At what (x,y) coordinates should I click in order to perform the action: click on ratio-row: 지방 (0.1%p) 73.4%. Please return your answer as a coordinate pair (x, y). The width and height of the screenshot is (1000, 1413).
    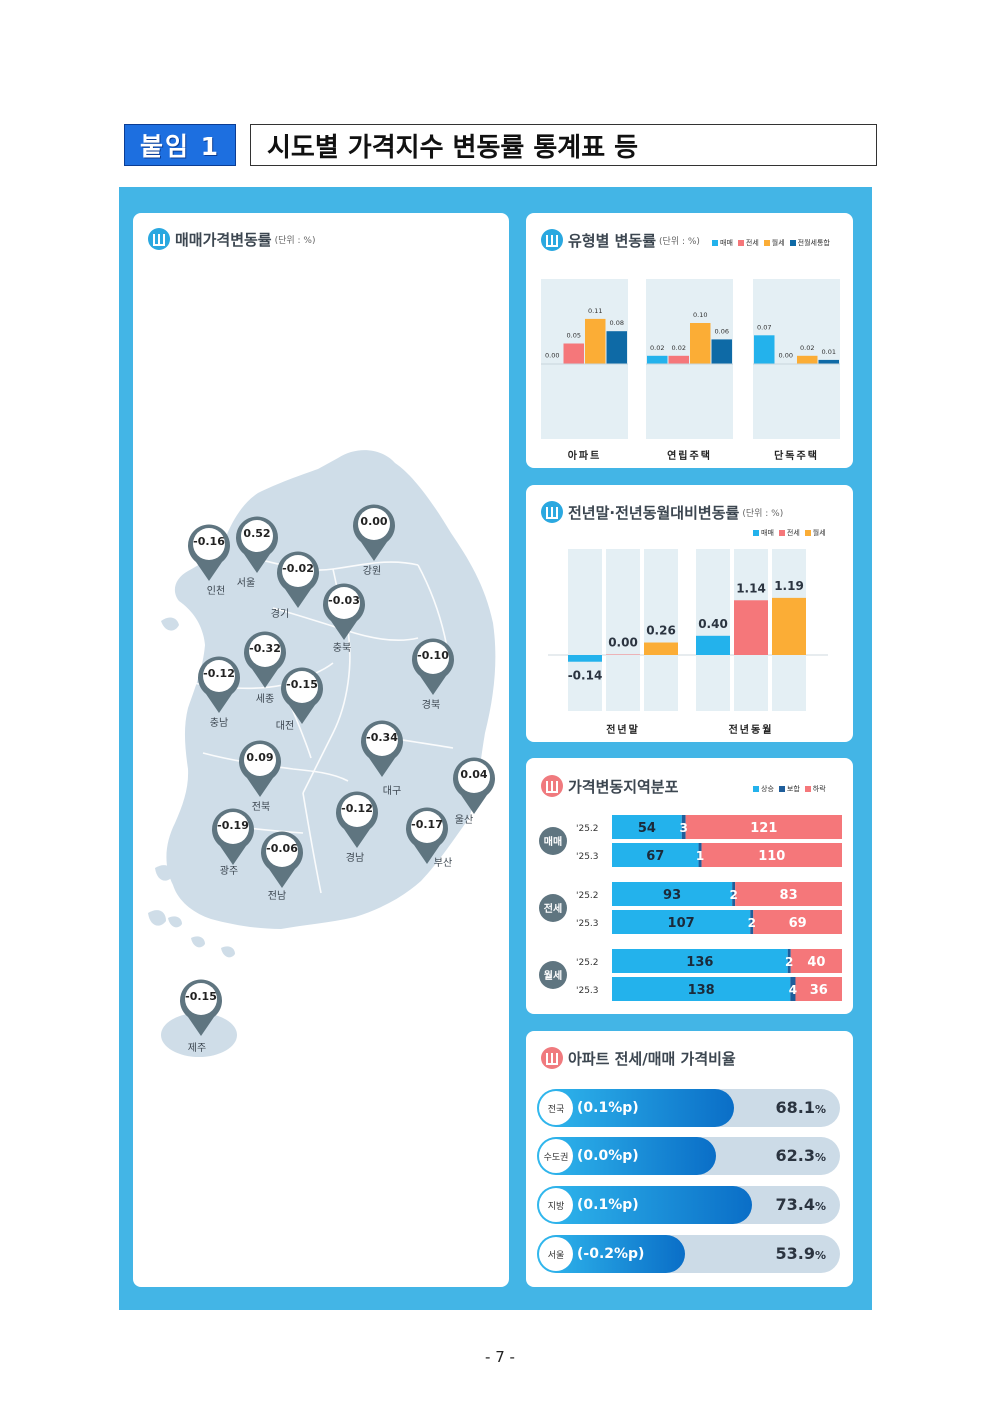
    Looking at the image, I should click on (688, 1205).